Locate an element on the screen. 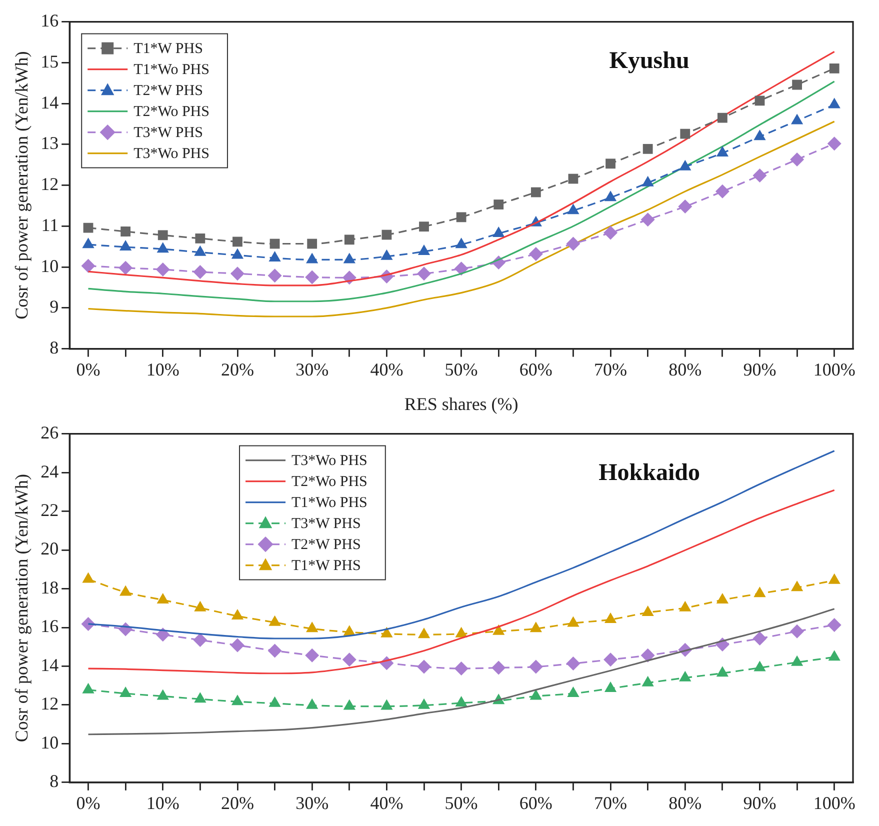  x-tick-label: 40% is located at coordinates (387, 802).